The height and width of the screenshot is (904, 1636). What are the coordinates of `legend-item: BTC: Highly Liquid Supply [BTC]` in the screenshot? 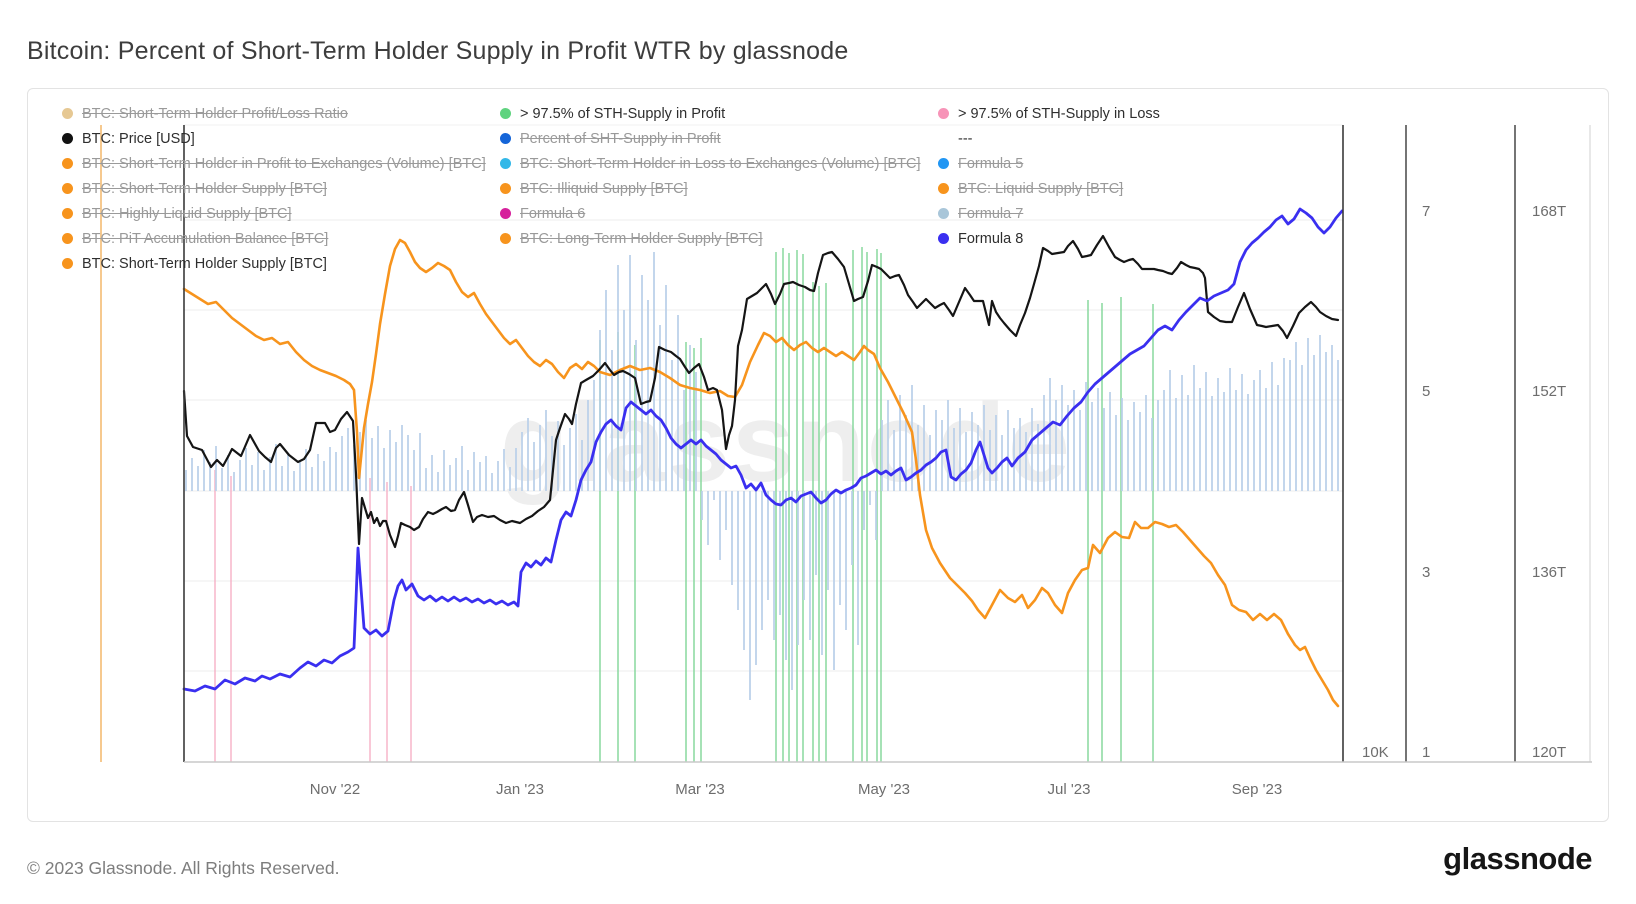 It's located at (274, 213).